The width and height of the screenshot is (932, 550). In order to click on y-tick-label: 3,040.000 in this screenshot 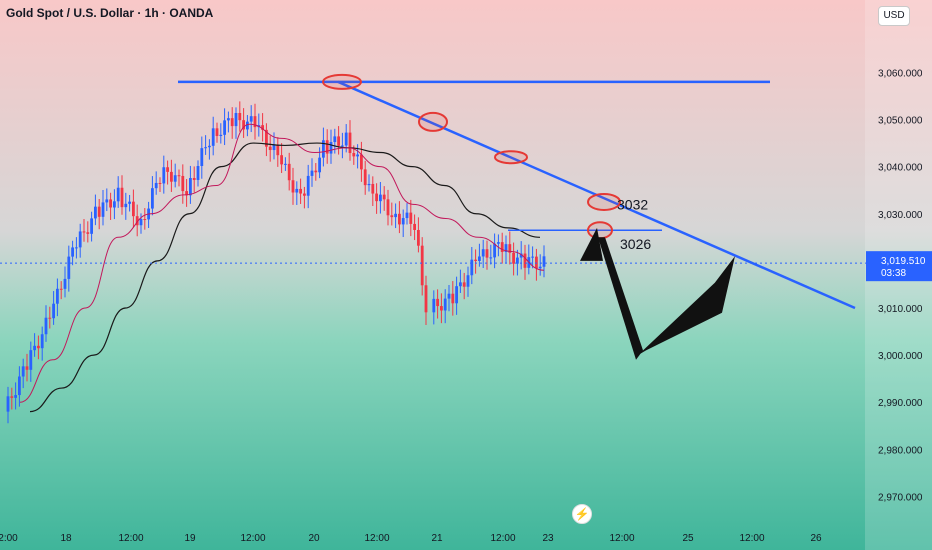, I will do `click(900, 168)`.